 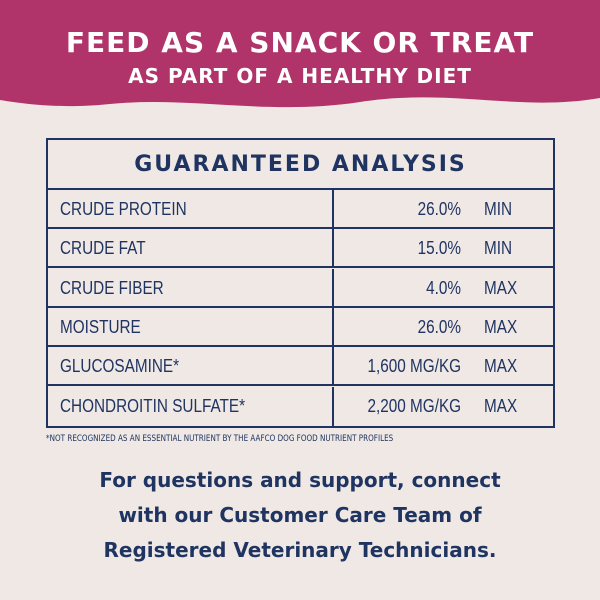 What do you see at coordinates (300, 406) in the screenshot?
I see `table-row: CHONDROITIN SULFATE* 2,200 MG/KG MAX` at bounding box center [300, 406].